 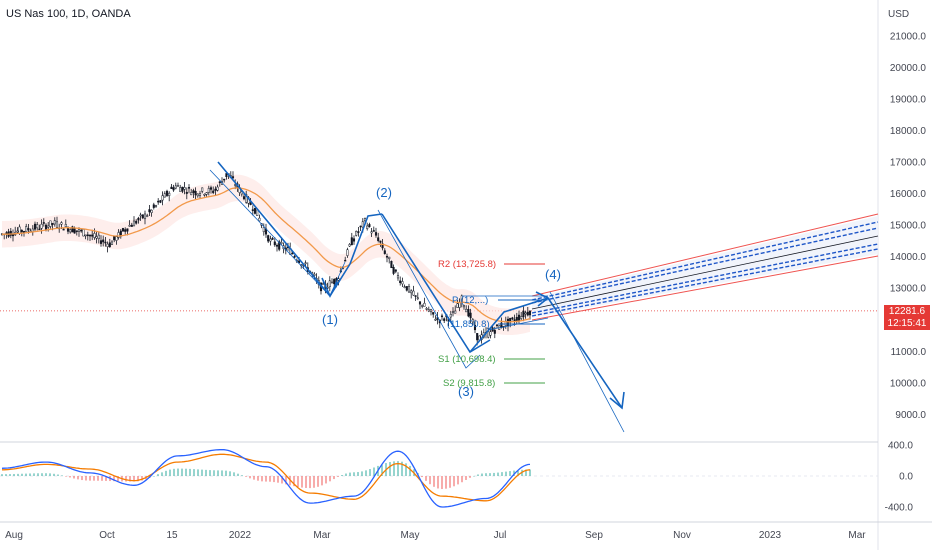 What do you see at coordinates (585, 353) in the screenshot?
I see `wave-5-arrow` at bounding box center [585, 353].